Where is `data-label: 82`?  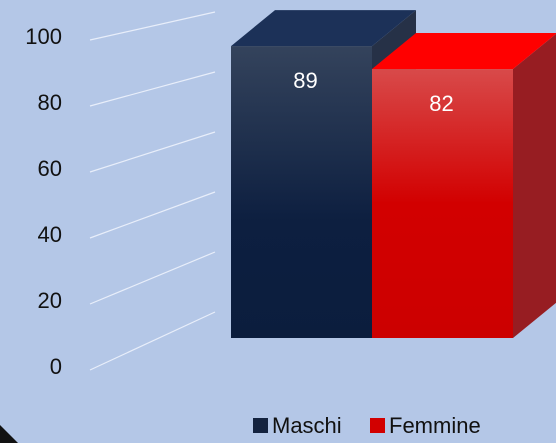 data-label: 82 is located at coordinates (441, 103).